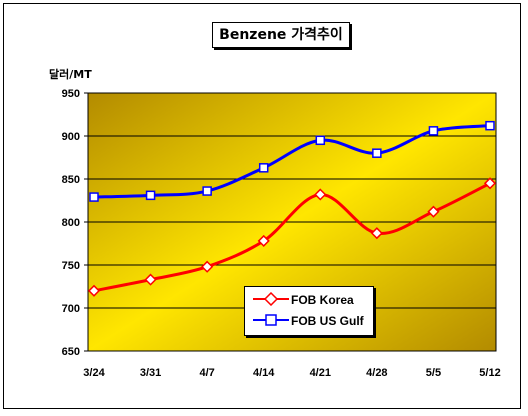 Image resolution: width=528 pixels, height=416 pixels. I want to click on y-axis-ticks: 650 700 750 800 850 900 950, so click(75, 223).